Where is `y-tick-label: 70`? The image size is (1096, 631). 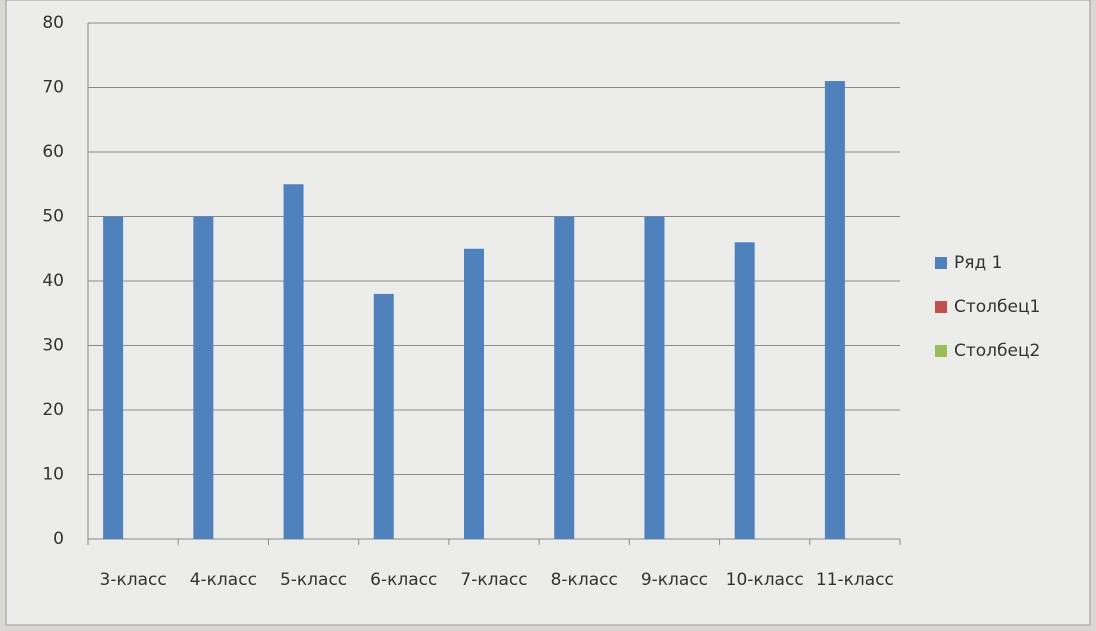 y-tick-label: 70 is located at coordinates (53, 88).